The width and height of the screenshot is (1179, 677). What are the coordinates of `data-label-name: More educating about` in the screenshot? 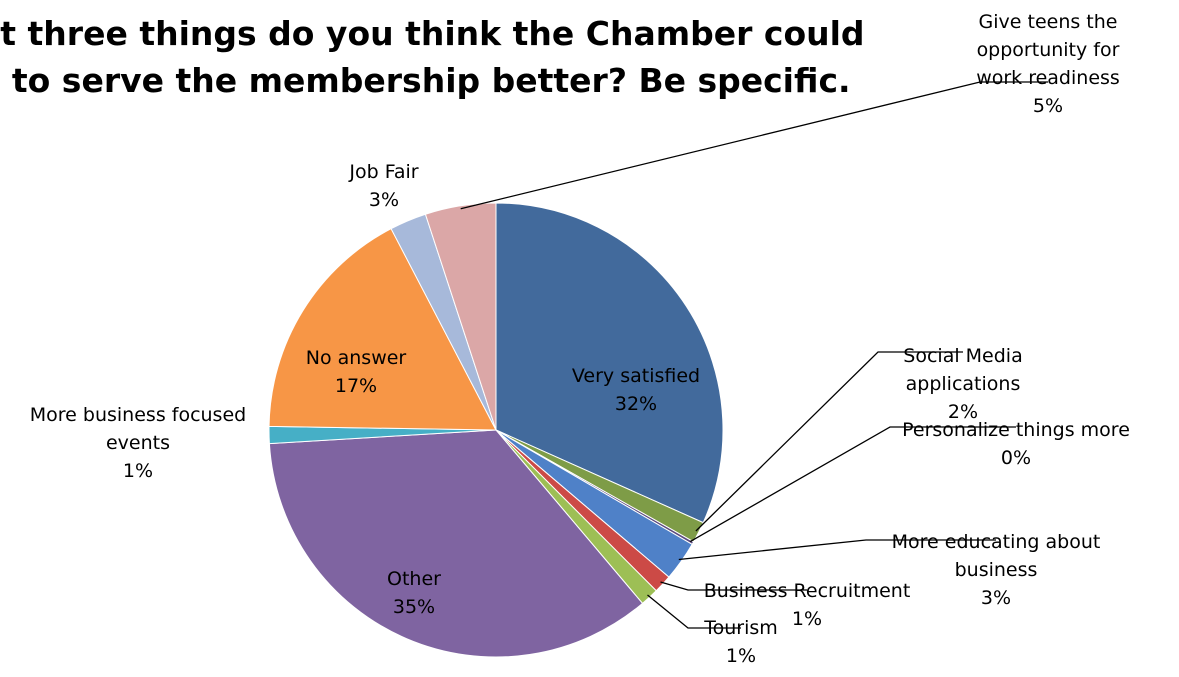 It's located at (996, 542).